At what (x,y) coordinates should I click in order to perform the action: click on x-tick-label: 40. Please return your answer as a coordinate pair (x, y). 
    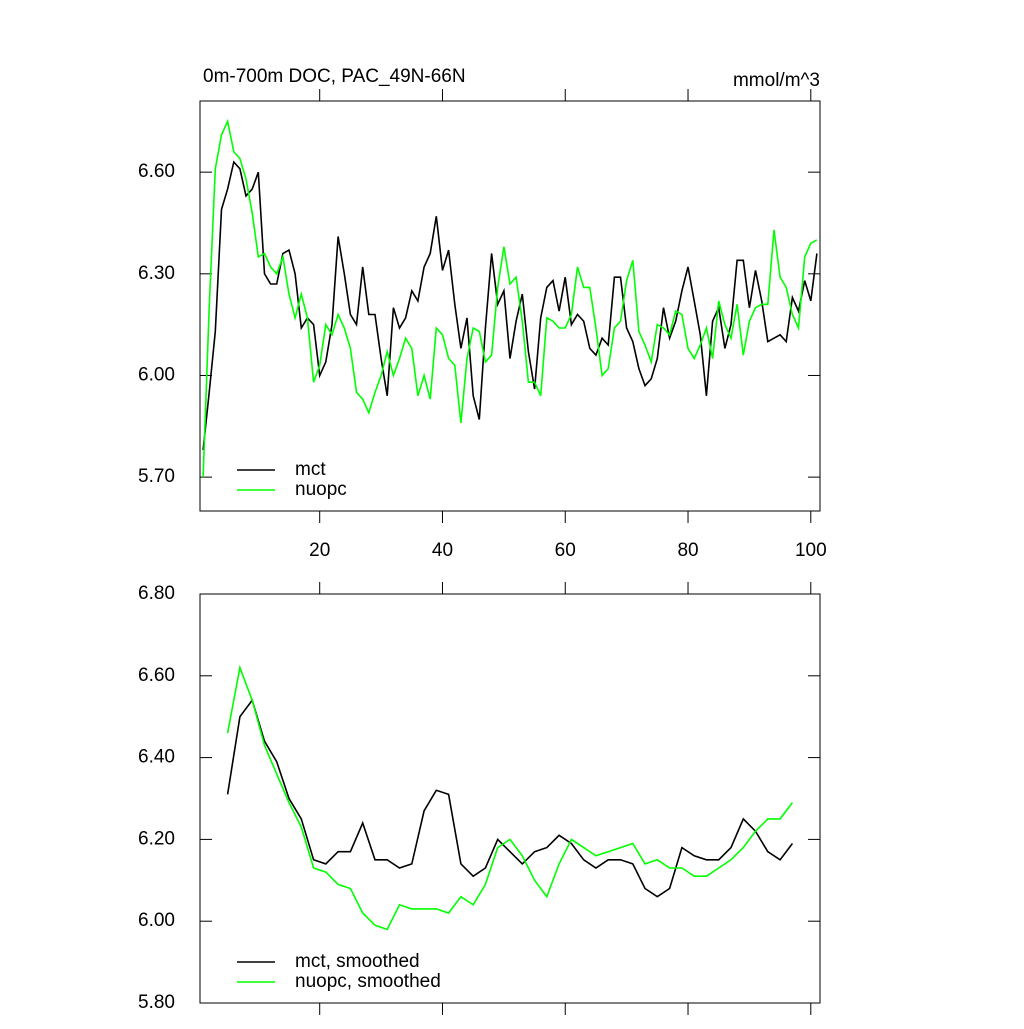
    Looking at the image, I should click on (442, 550).